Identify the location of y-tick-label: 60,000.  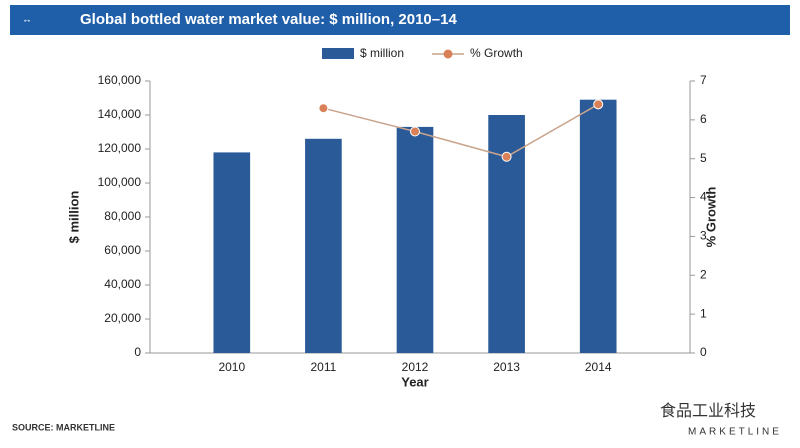
(122, 250).